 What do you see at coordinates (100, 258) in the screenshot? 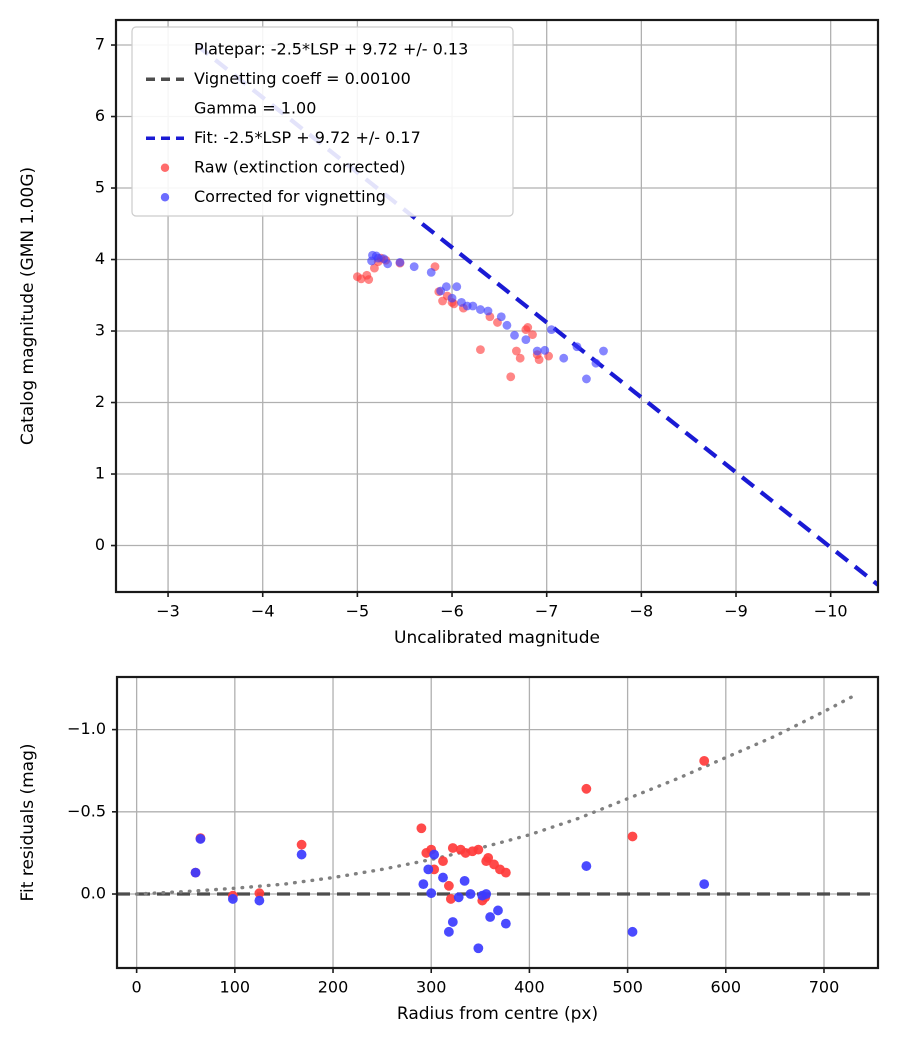
I see `ytick-label-4: 4` at bounding box center [100, 258].